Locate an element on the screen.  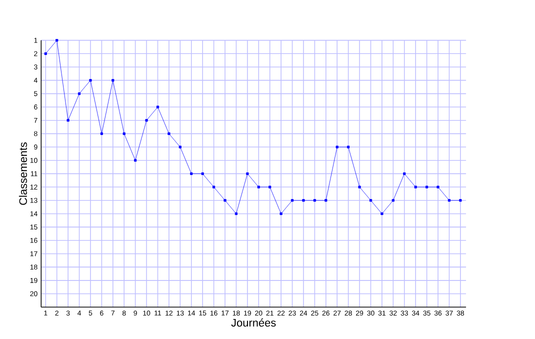
y-axis-title: Classements is located at coordinates (23, 173).